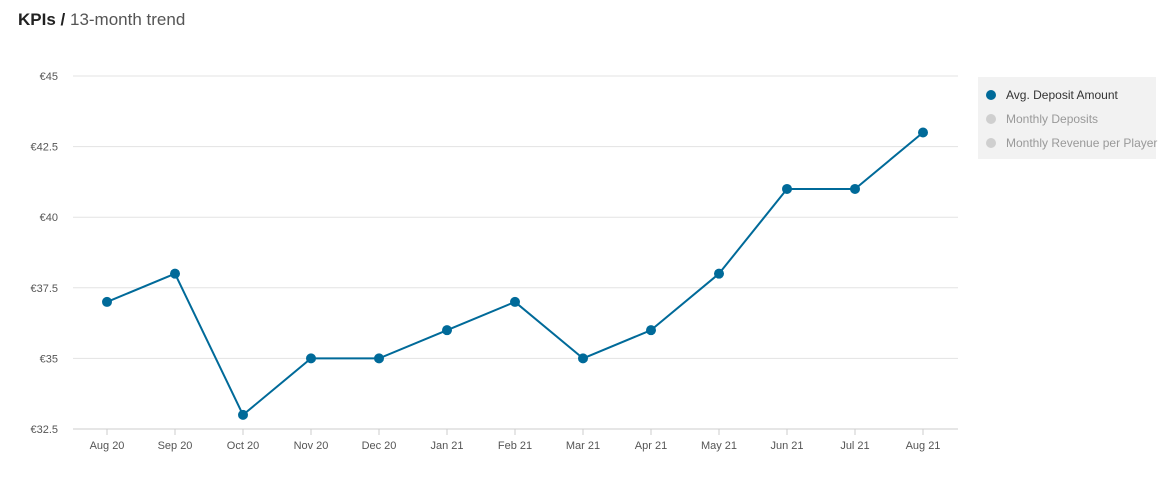  I want to click on y-tick-label: €32.5, so click(44, 430).